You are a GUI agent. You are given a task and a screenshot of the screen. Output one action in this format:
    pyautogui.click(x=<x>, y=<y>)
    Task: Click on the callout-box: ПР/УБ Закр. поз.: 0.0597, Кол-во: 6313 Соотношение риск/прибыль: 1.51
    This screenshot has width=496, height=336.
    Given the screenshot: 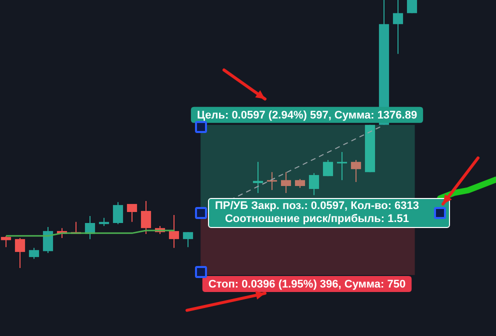 What is the action you would take?
    pyautogui.click(x=329, y=213)
    